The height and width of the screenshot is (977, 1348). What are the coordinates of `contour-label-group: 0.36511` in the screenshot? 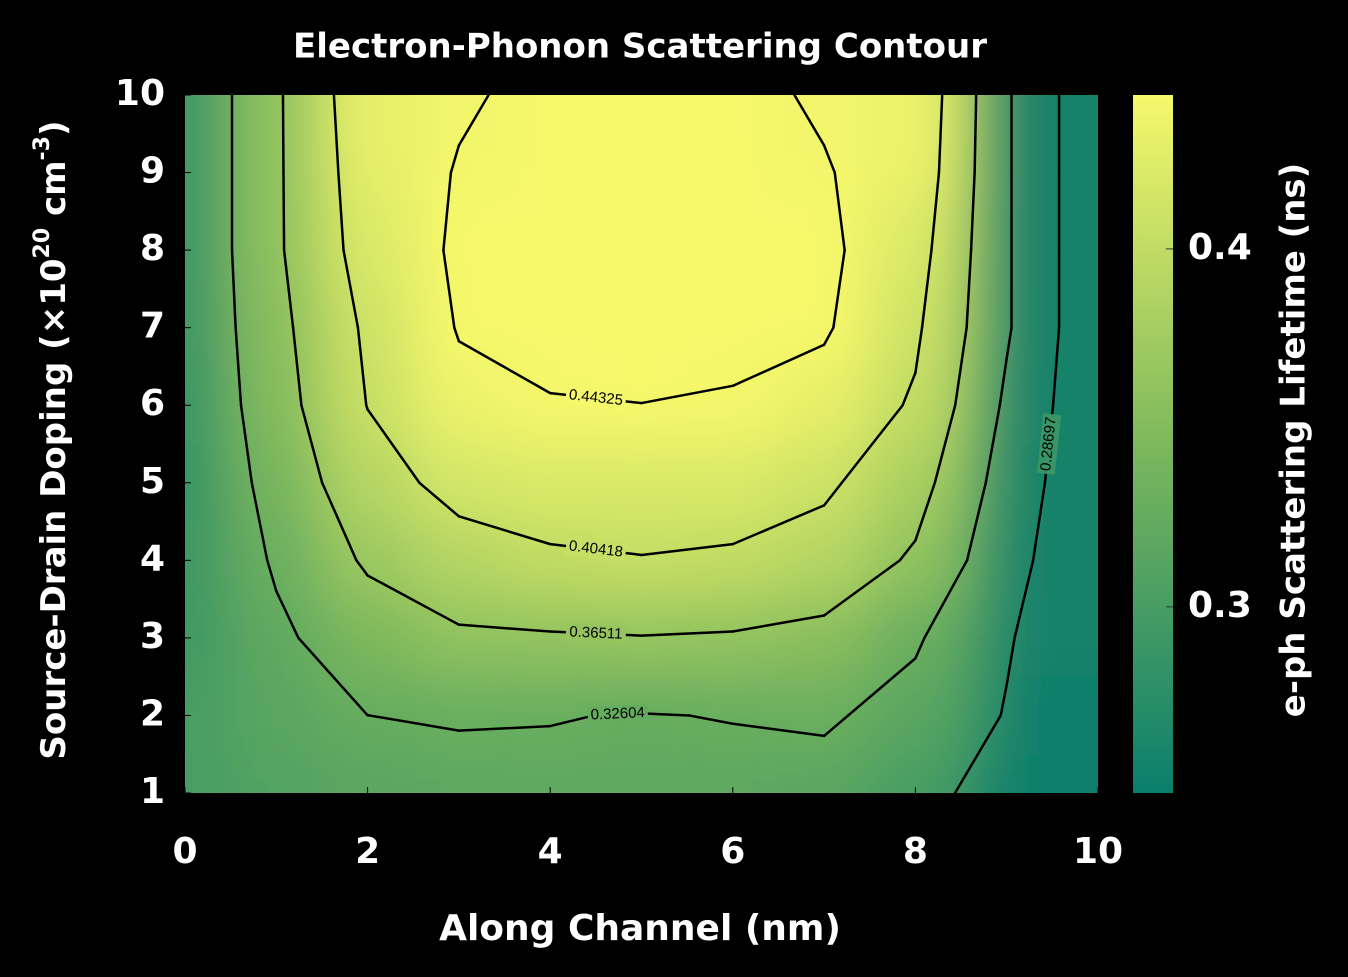 It's located at (596, 633).